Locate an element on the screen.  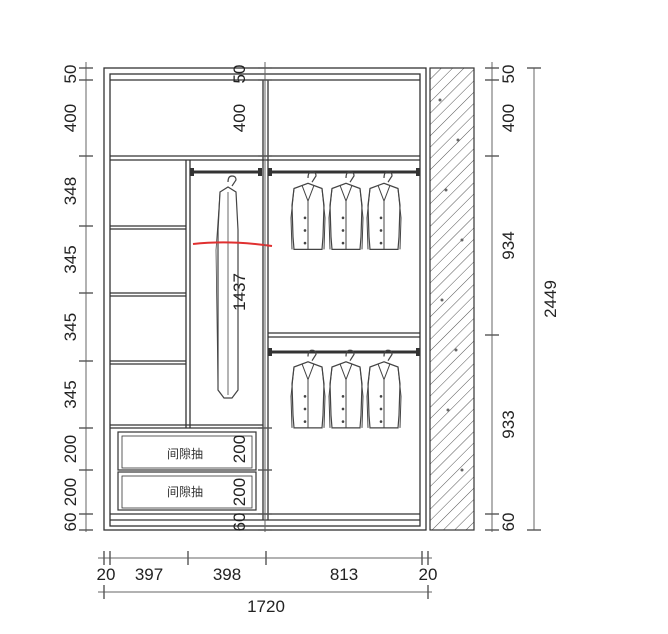
hanging-rods is located at coordinates (305, 262).